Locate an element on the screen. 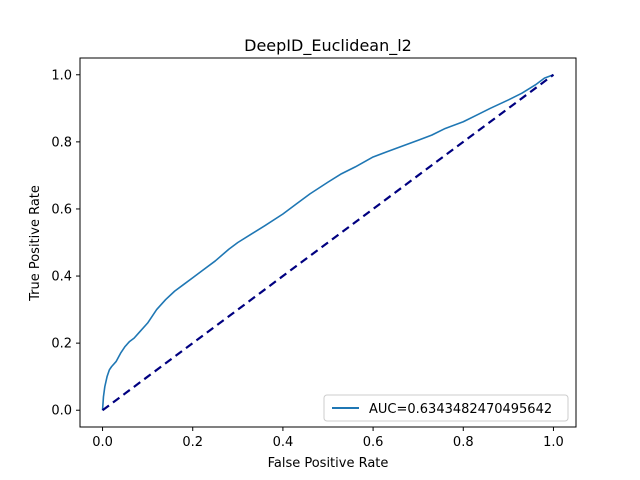 The image size is (640, 480). legend-entry-label: AUC=0.6343482470495642 is located at coordinates (460, 409).